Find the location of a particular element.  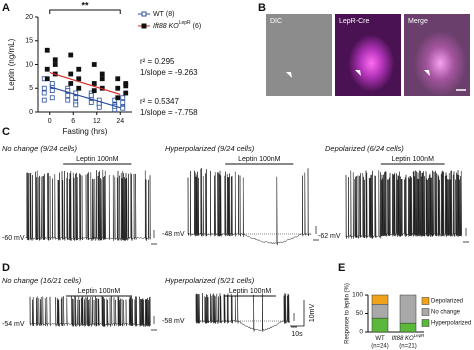

x-tick-label: Ift88 KOLepR is located at coordinates (409, 337).